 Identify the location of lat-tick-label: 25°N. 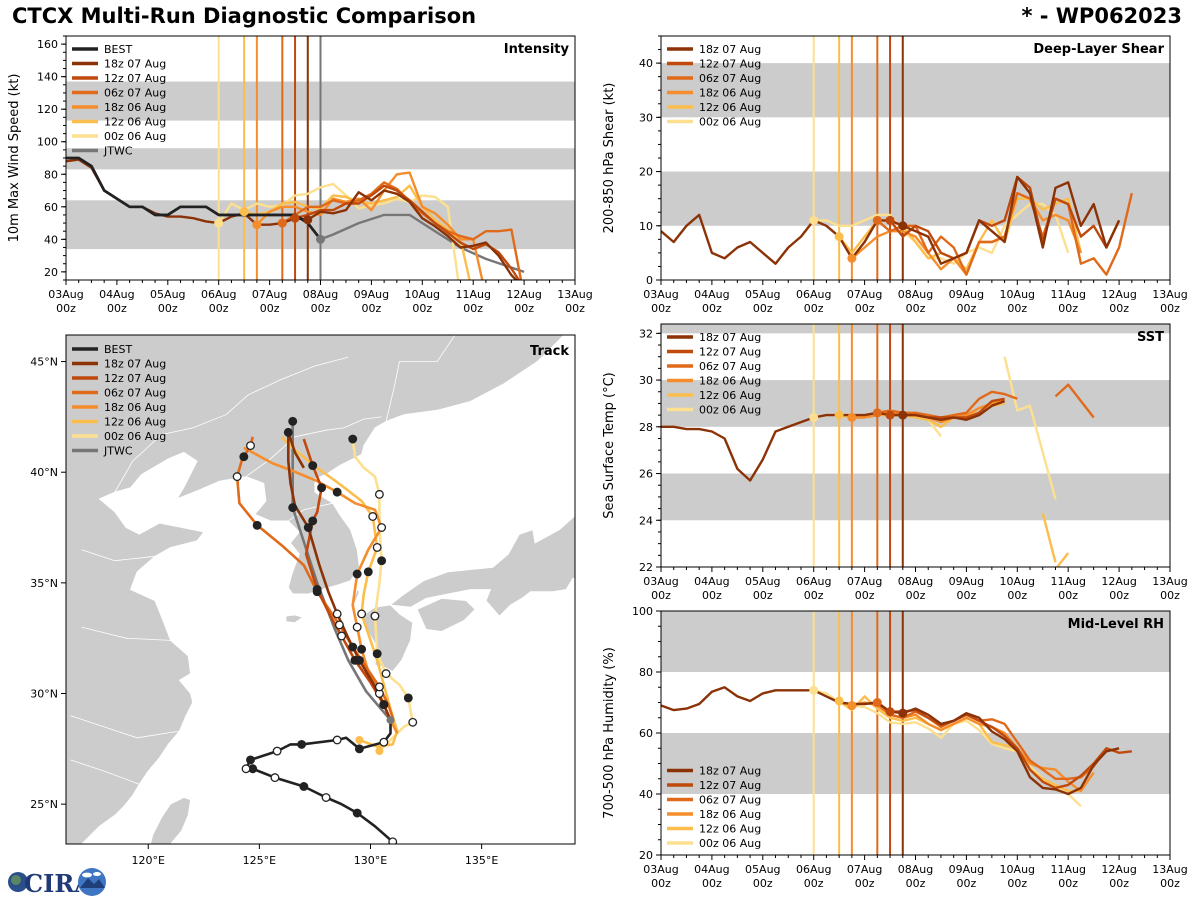
(44, 804).